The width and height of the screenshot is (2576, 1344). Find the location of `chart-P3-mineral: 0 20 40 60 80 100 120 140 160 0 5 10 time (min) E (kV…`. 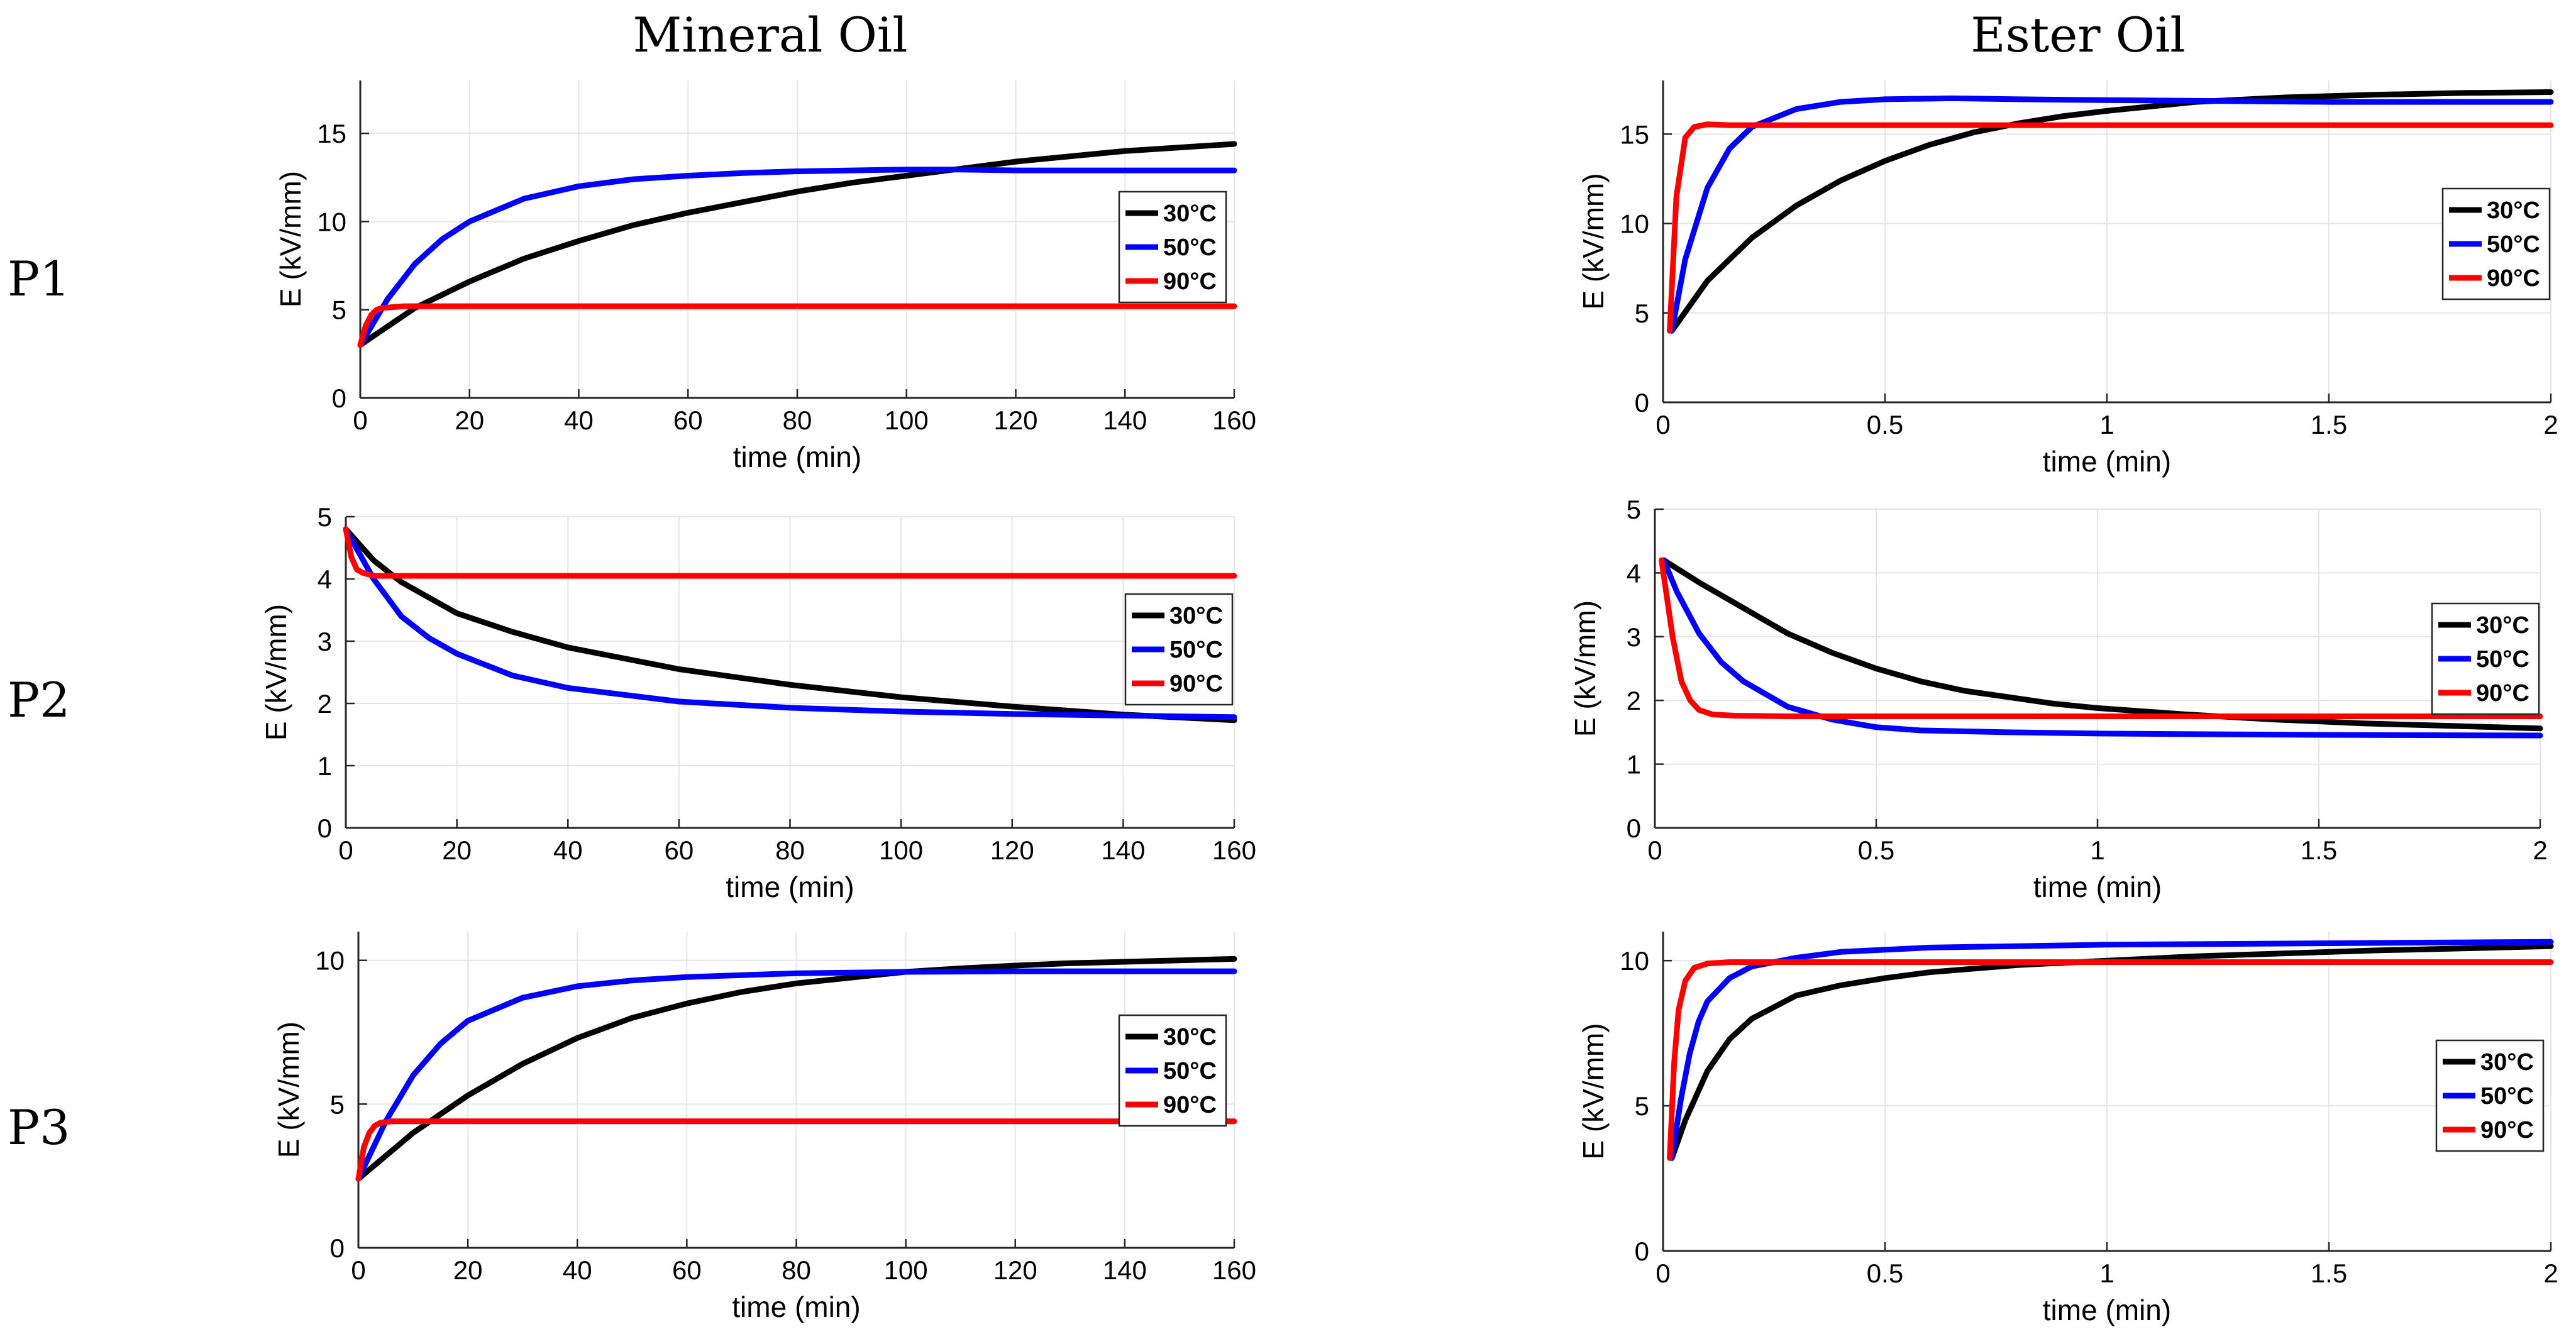

chart-P3-mineral: 0 20 40 60 80 100 120 140 160 0 5 10 time (min) E (kV… is located at coordinates (764, 1127).